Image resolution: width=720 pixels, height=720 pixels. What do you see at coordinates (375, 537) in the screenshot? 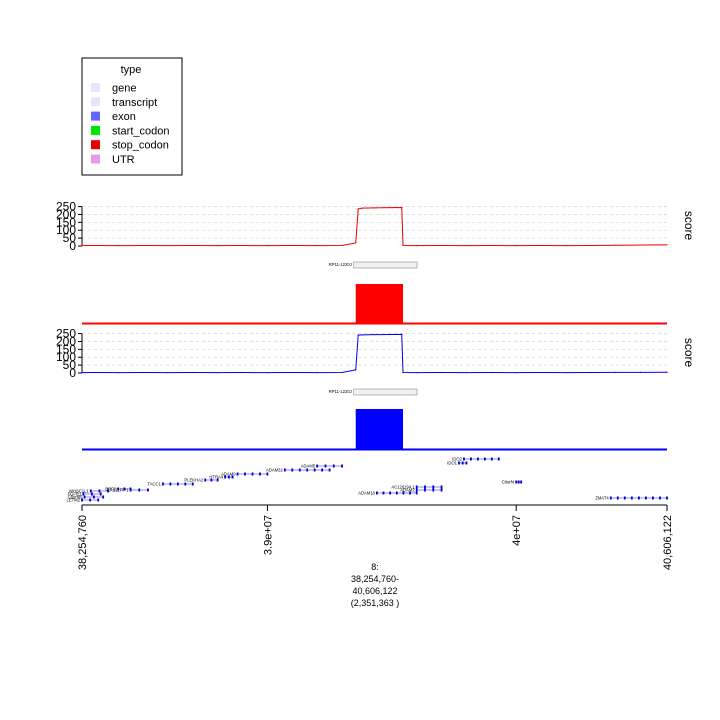
I see `x-axis: 38,254,760 3.9e+07 4e+07 40,606,122` at bounding box center [375, 537].